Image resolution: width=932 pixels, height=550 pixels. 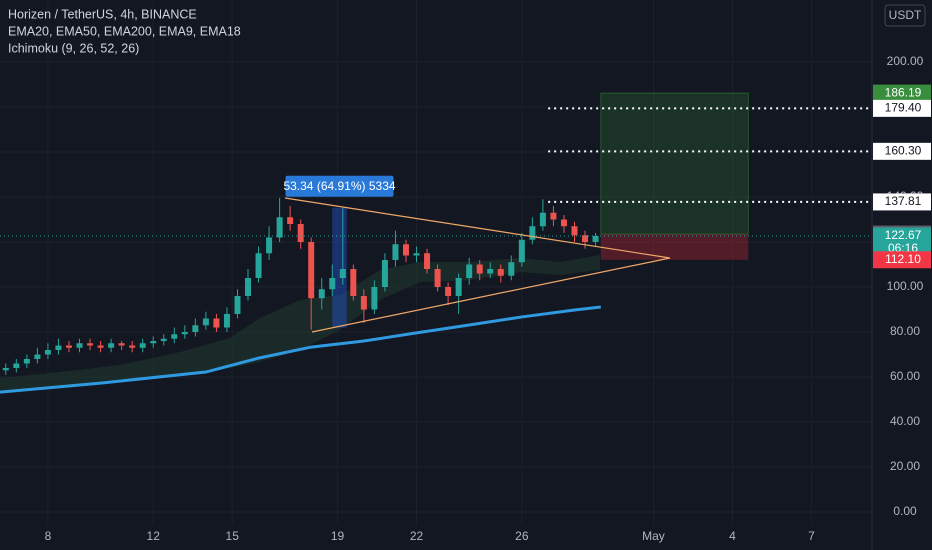 I want to click on x-tick-label: 7, so click(x=811, y=536).